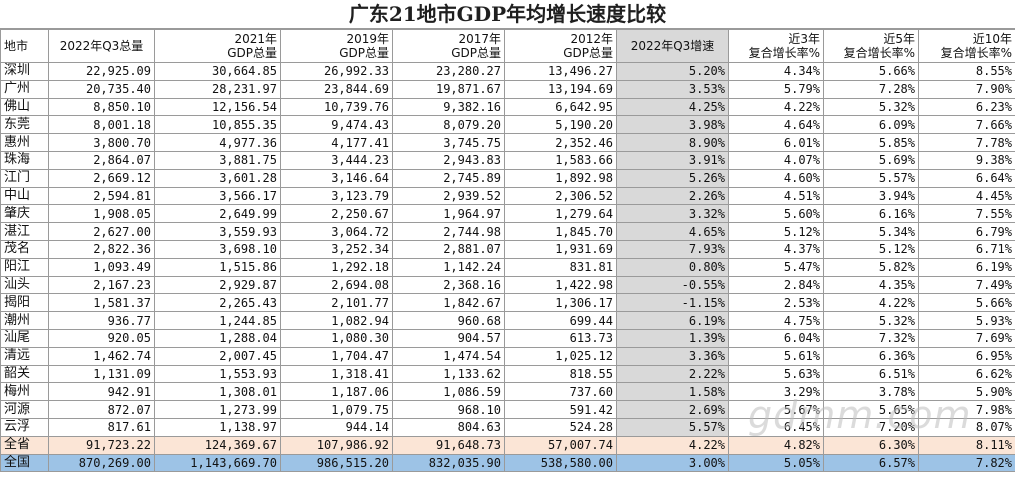 This screenshot has width=1015, height=477. What do you see at coordinates (217, 125) in the screenshot?
I see `cell-gdp-2021: 10,855.35` at bounding box center [217, 125].